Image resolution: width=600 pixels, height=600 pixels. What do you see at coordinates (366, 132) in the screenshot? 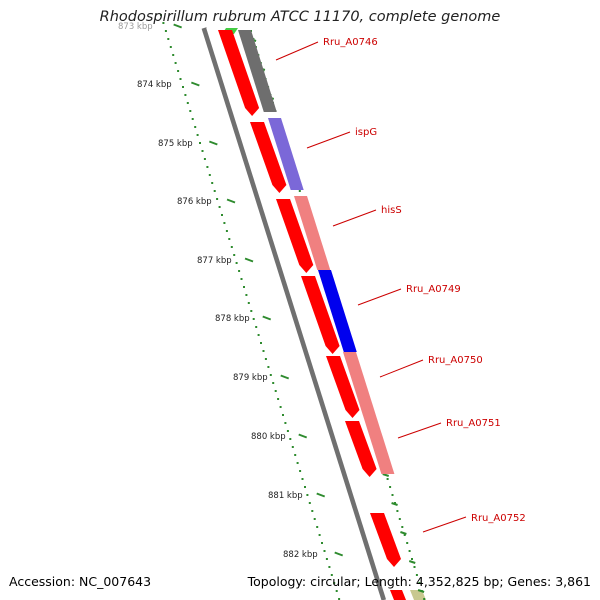
I see `gene-label: ispG` at bounding box center [366, 132].